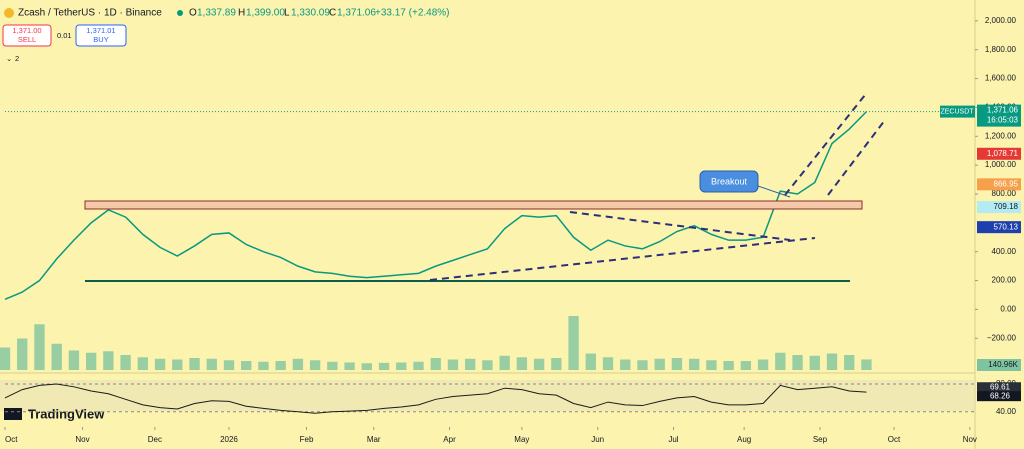 The height and width of the screenshot is (449, 1024). What do you see at coordinates (744, 439) in the screenshot?
I see `x-tick-label: Aug` at bounding box center [744, 439].